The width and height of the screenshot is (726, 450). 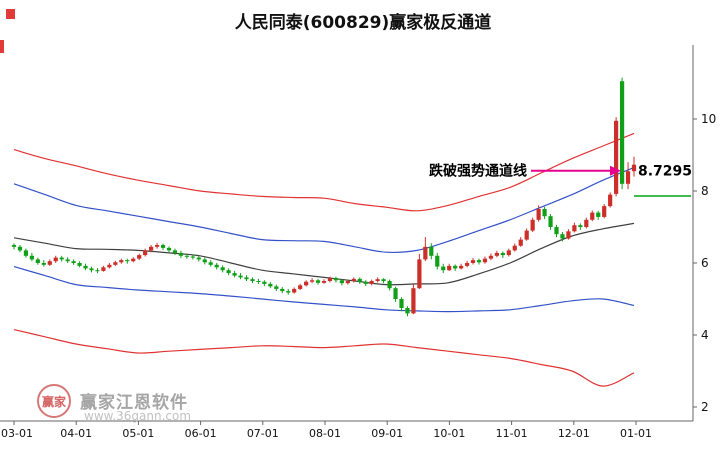 What do you see at coordinates (2, 46) in the screenshot?
I see `left-edge-marker-icon` at bounding box center [2, 46].